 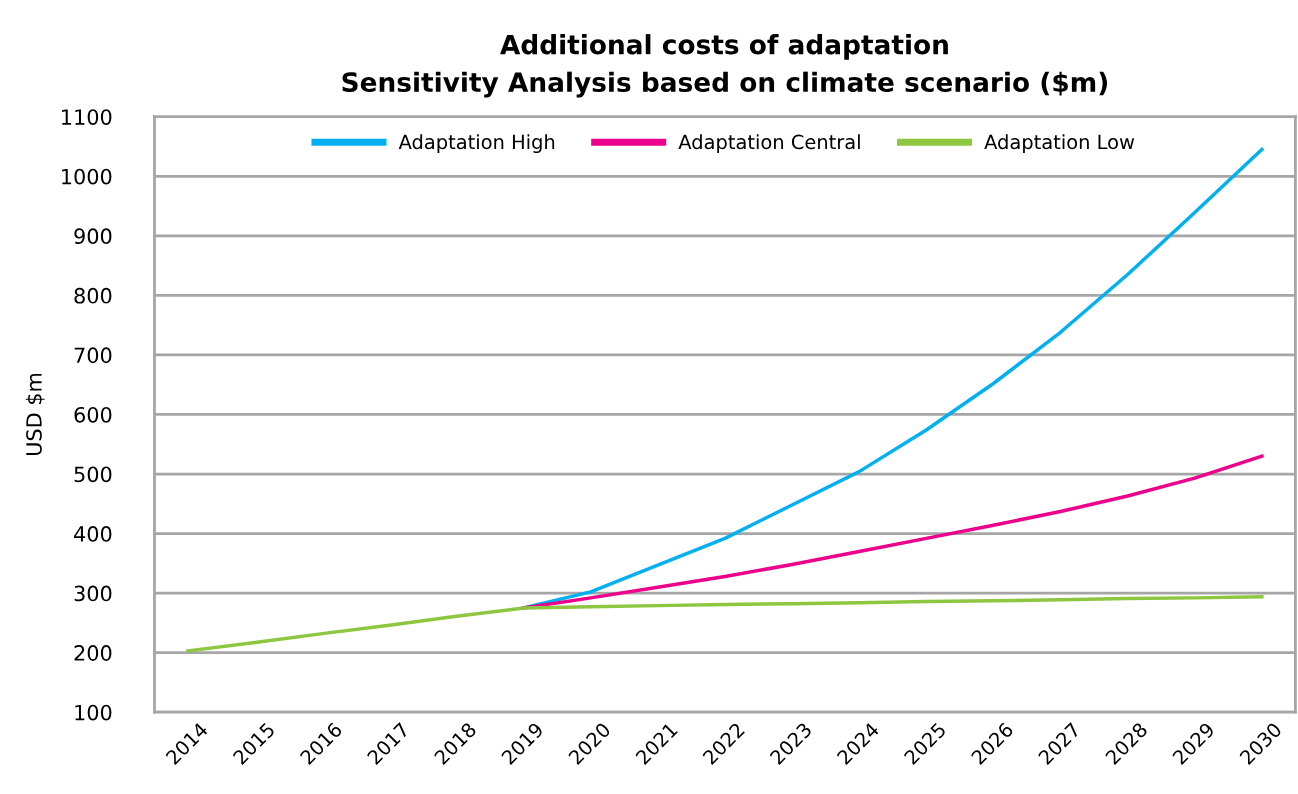 What do you see at coordinates (93, 534) in the screenshot?
I see `y-tick-label: 400` at bounding box center [93, 534].